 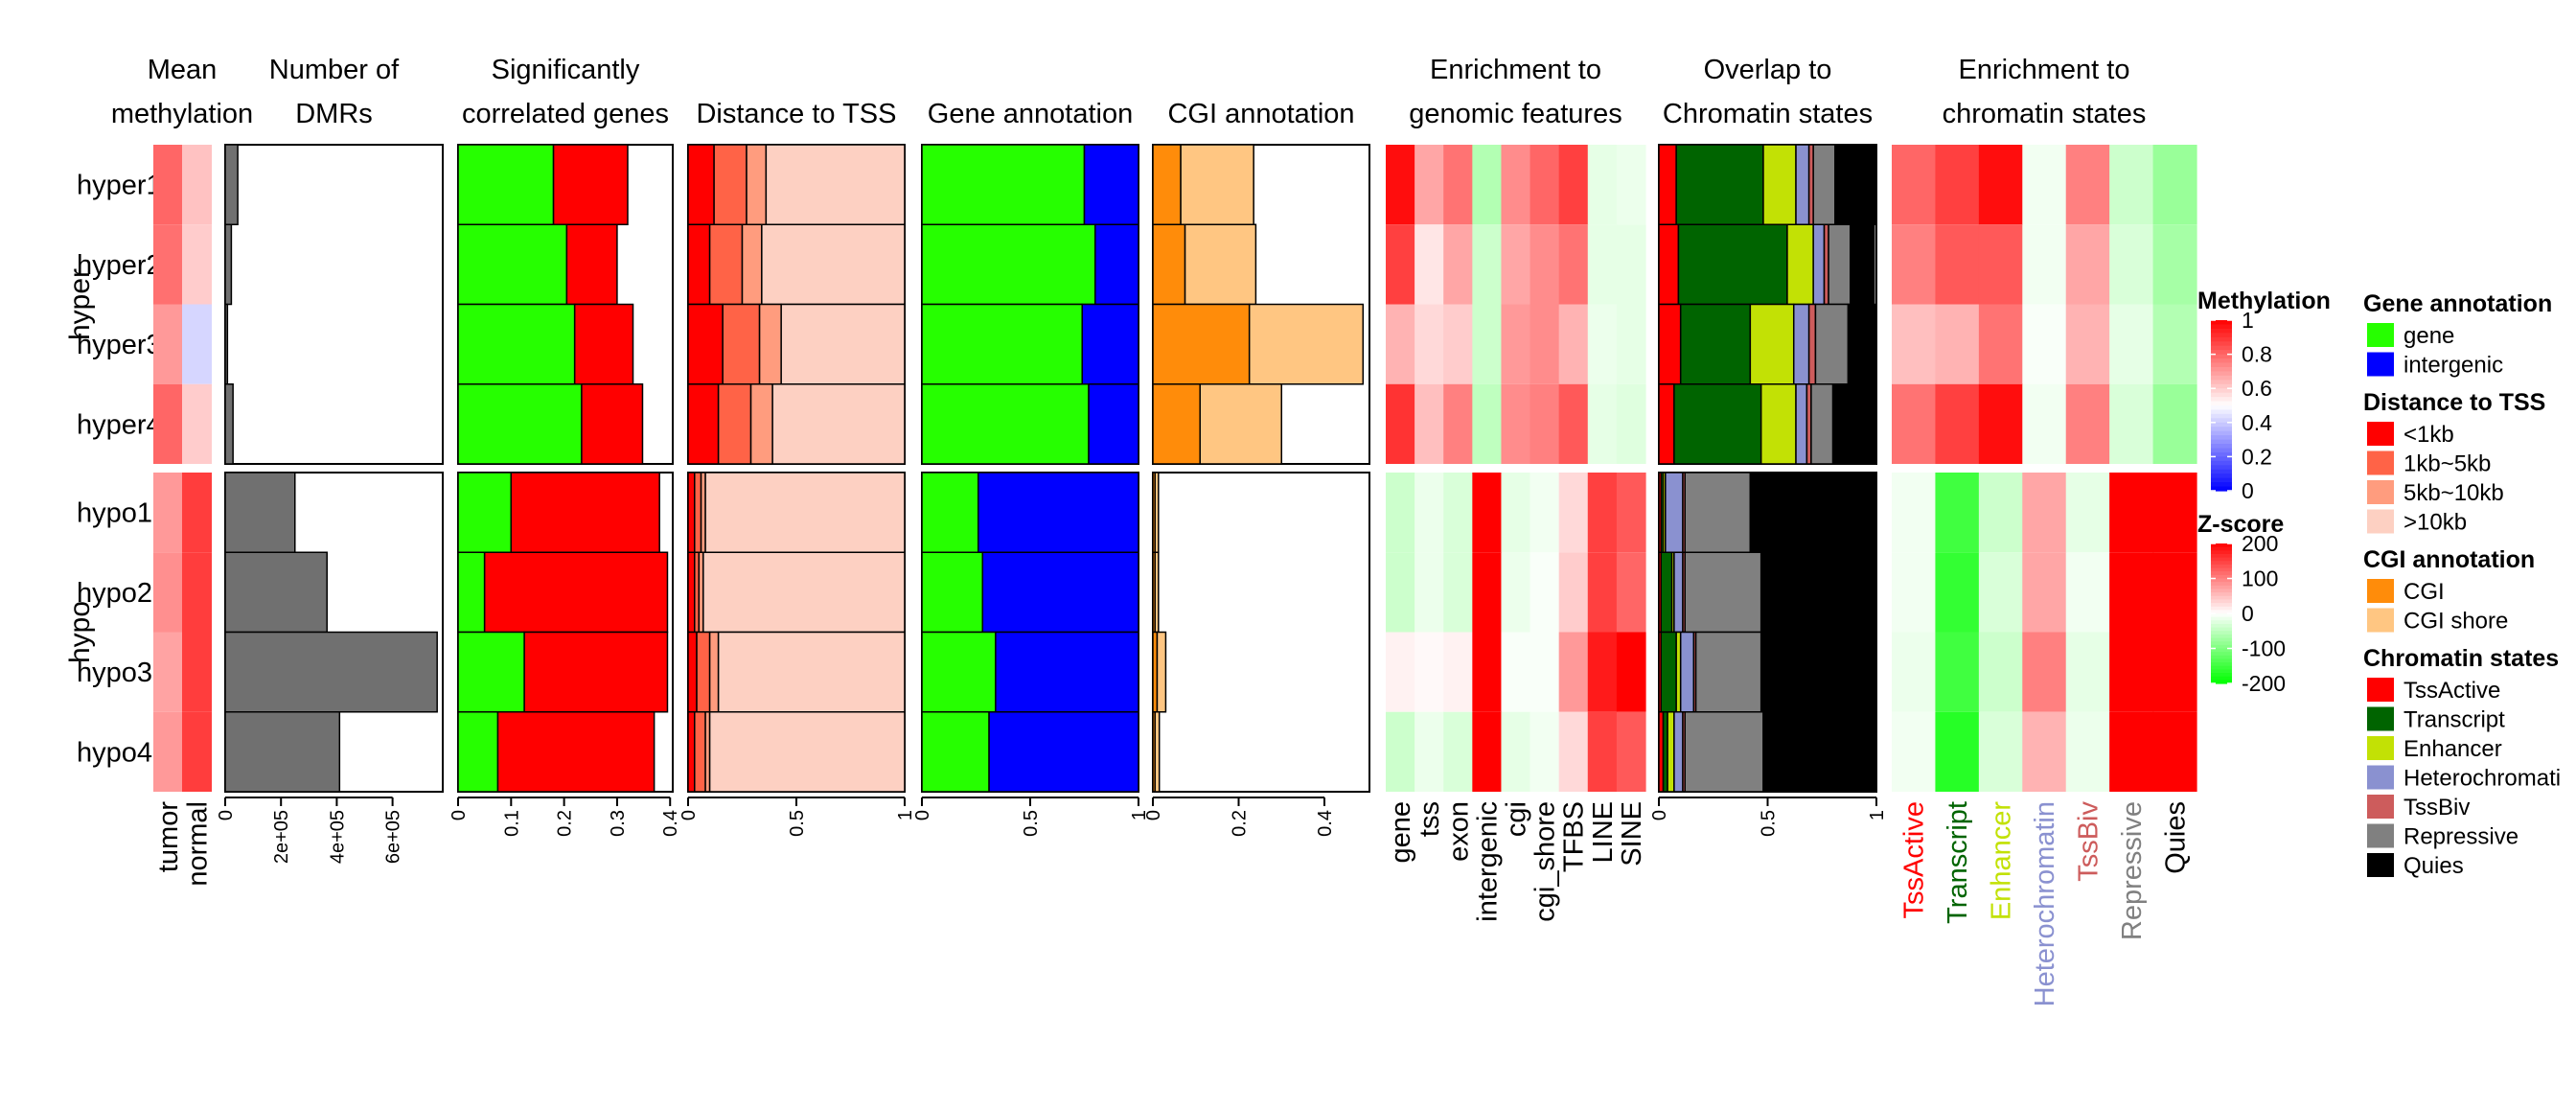 I want to click on gene-annotation-bar-gene, so click(x=955, y=752).